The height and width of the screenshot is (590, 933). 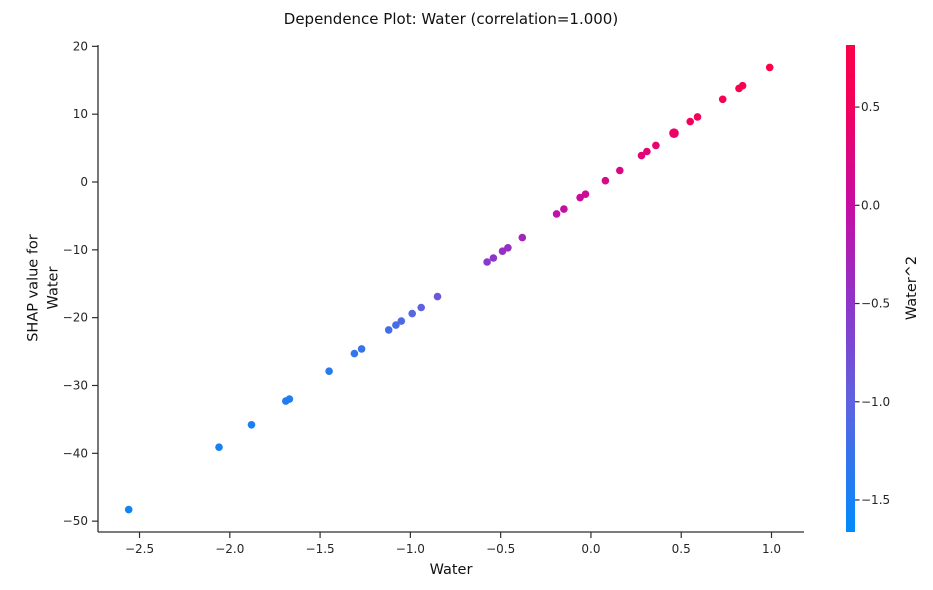 I want to click on y-tick-label: −40, so click(x=75, y=453).